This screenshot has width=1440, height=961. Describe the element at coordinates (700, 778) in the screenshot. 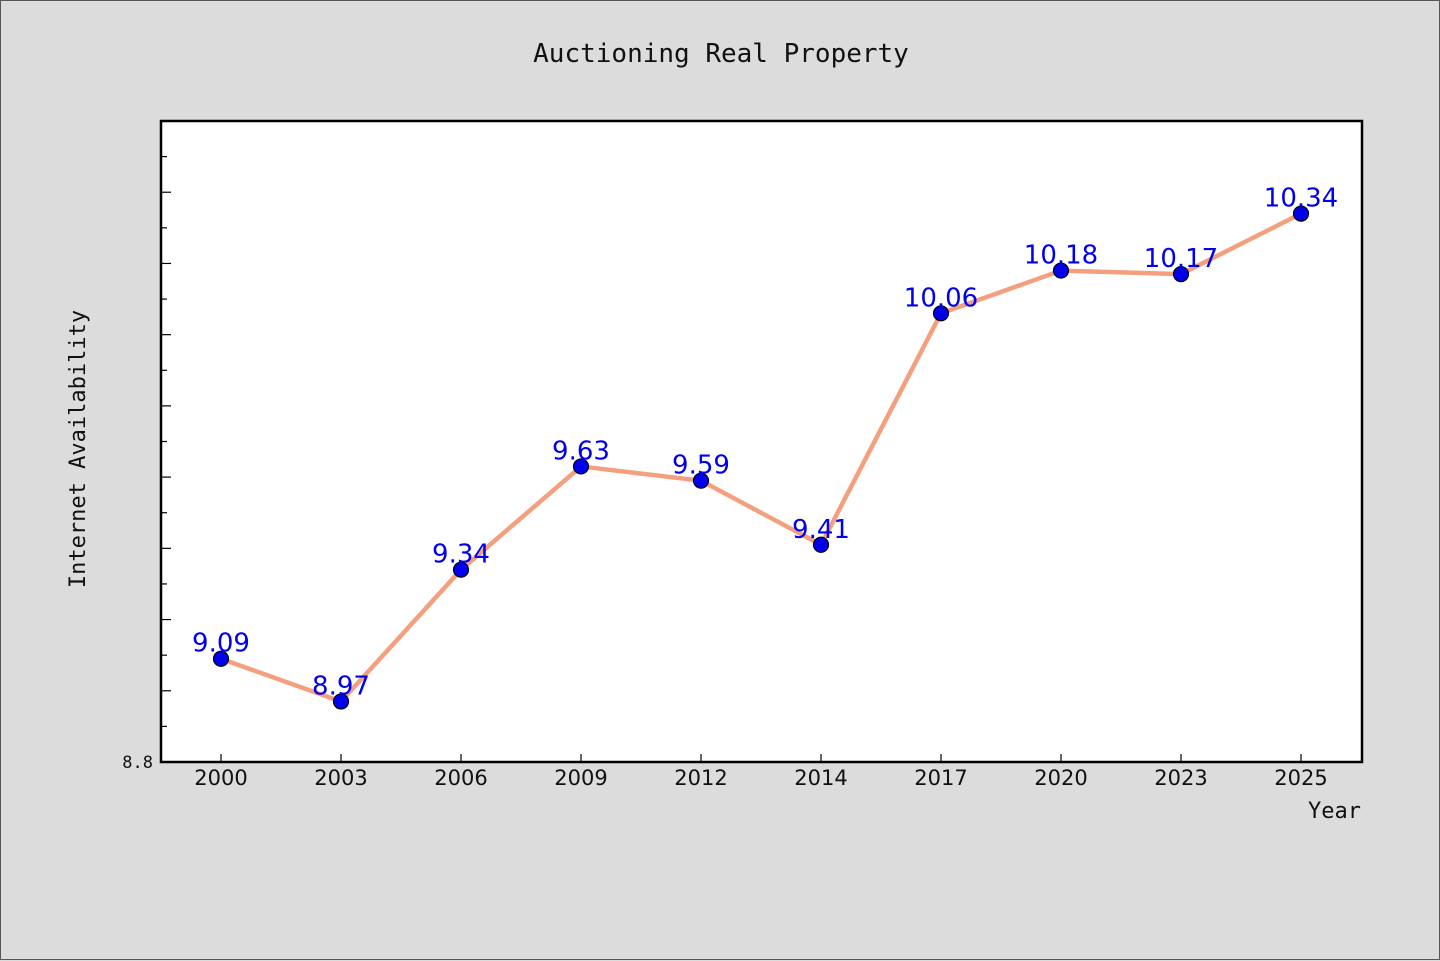

I see `x-tick-label: 2012` at that location.